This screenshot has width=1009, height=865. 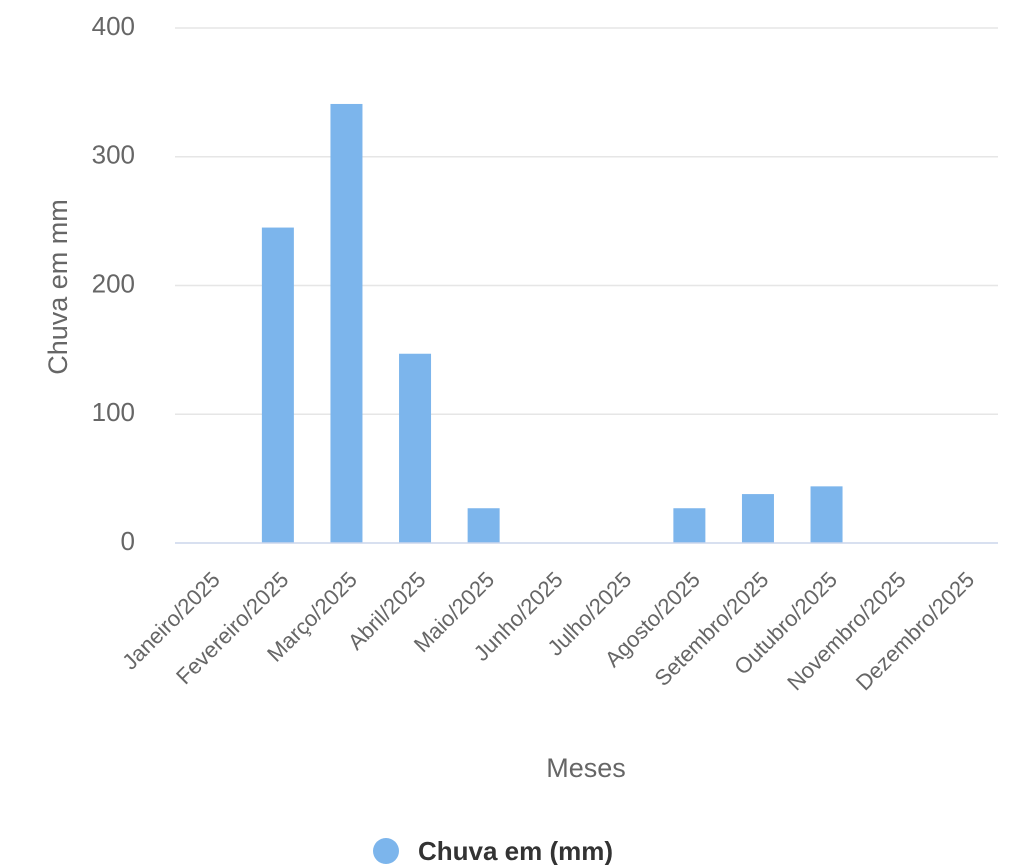 I want to click on bar-fevereiro-2025, so click(x=277, y=385).